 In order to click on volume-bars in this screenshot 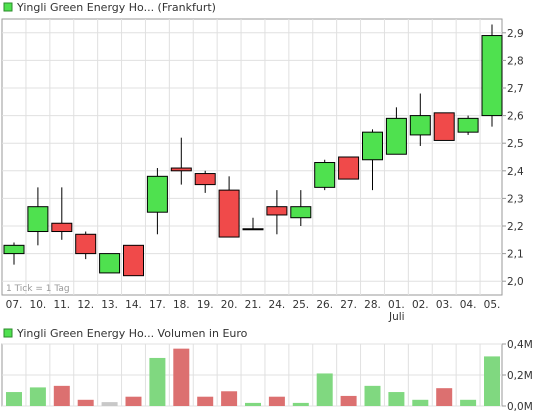, I will do `click(253, 377)`.